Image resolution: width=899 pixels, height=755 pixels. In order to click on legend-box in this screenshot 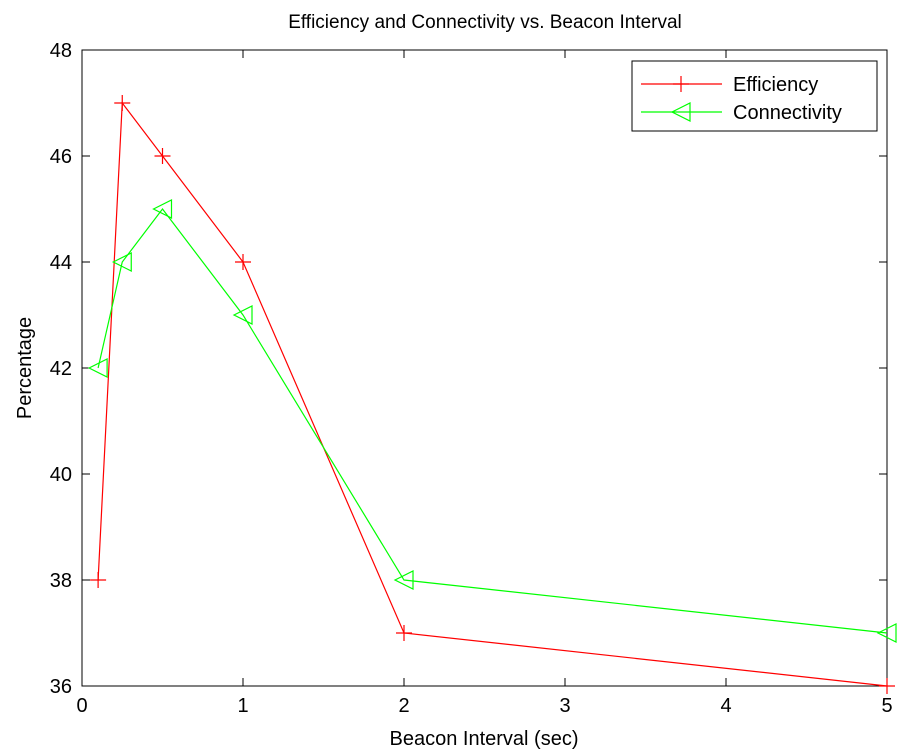, I will do `click(754, 96)`.